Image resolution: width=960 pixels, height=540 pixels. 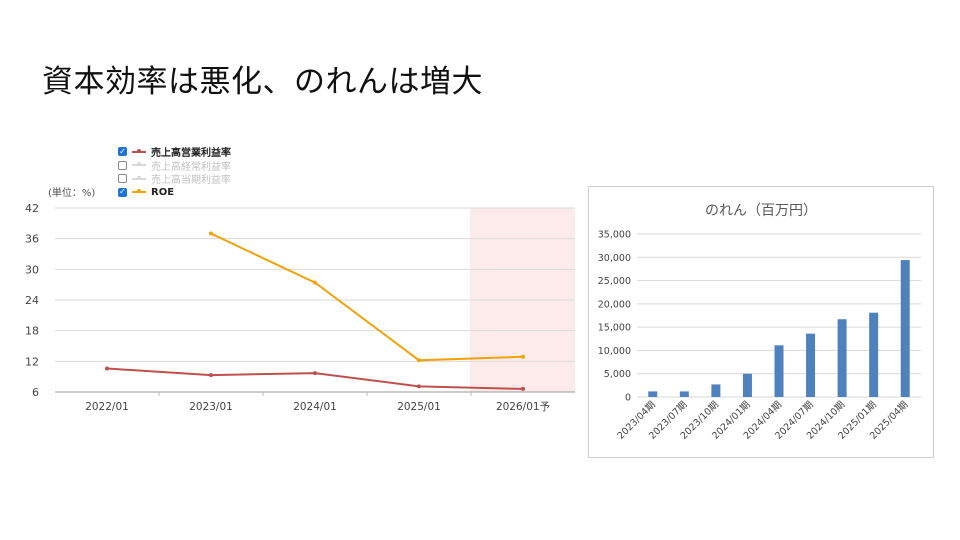 I want to click on legend-label: 売上高当期利益率, so click(x=191, y=181).